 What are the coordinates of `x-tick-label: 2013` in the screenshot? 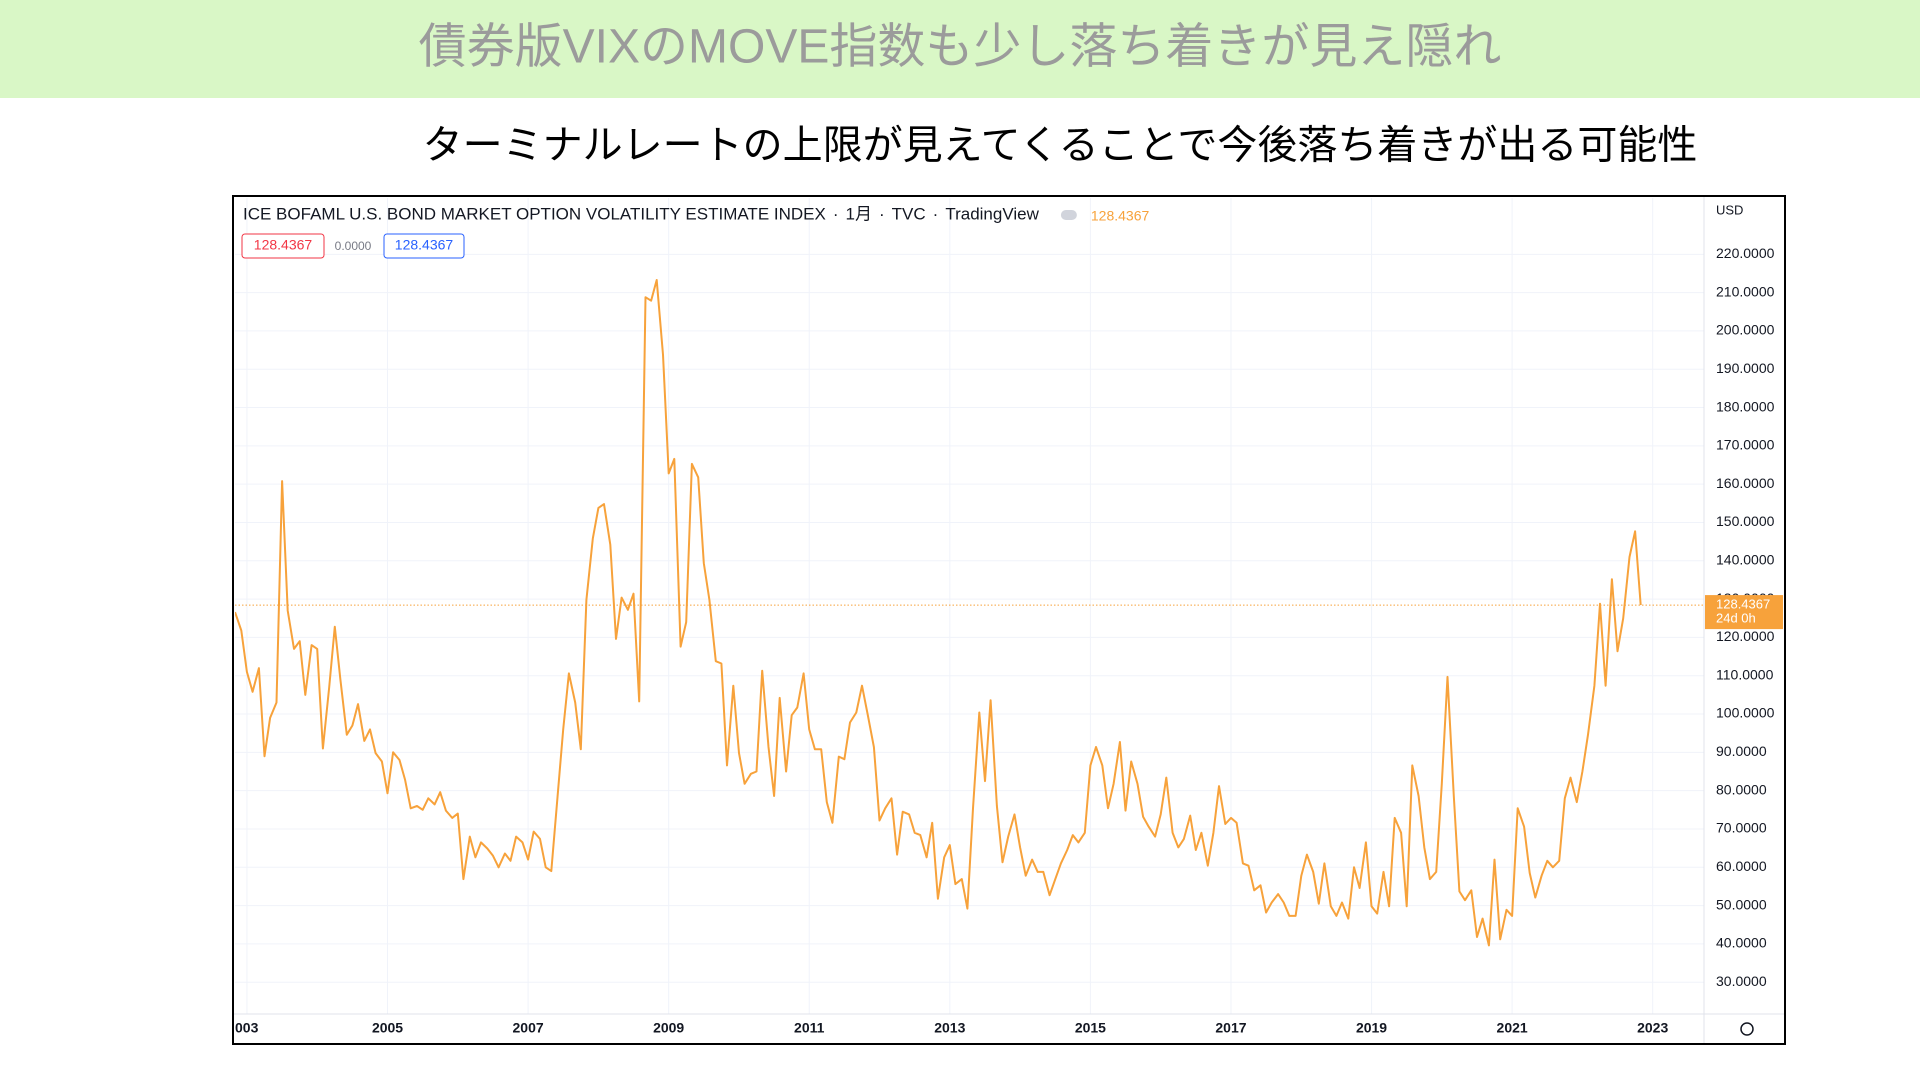 It's located at (949, 1028).